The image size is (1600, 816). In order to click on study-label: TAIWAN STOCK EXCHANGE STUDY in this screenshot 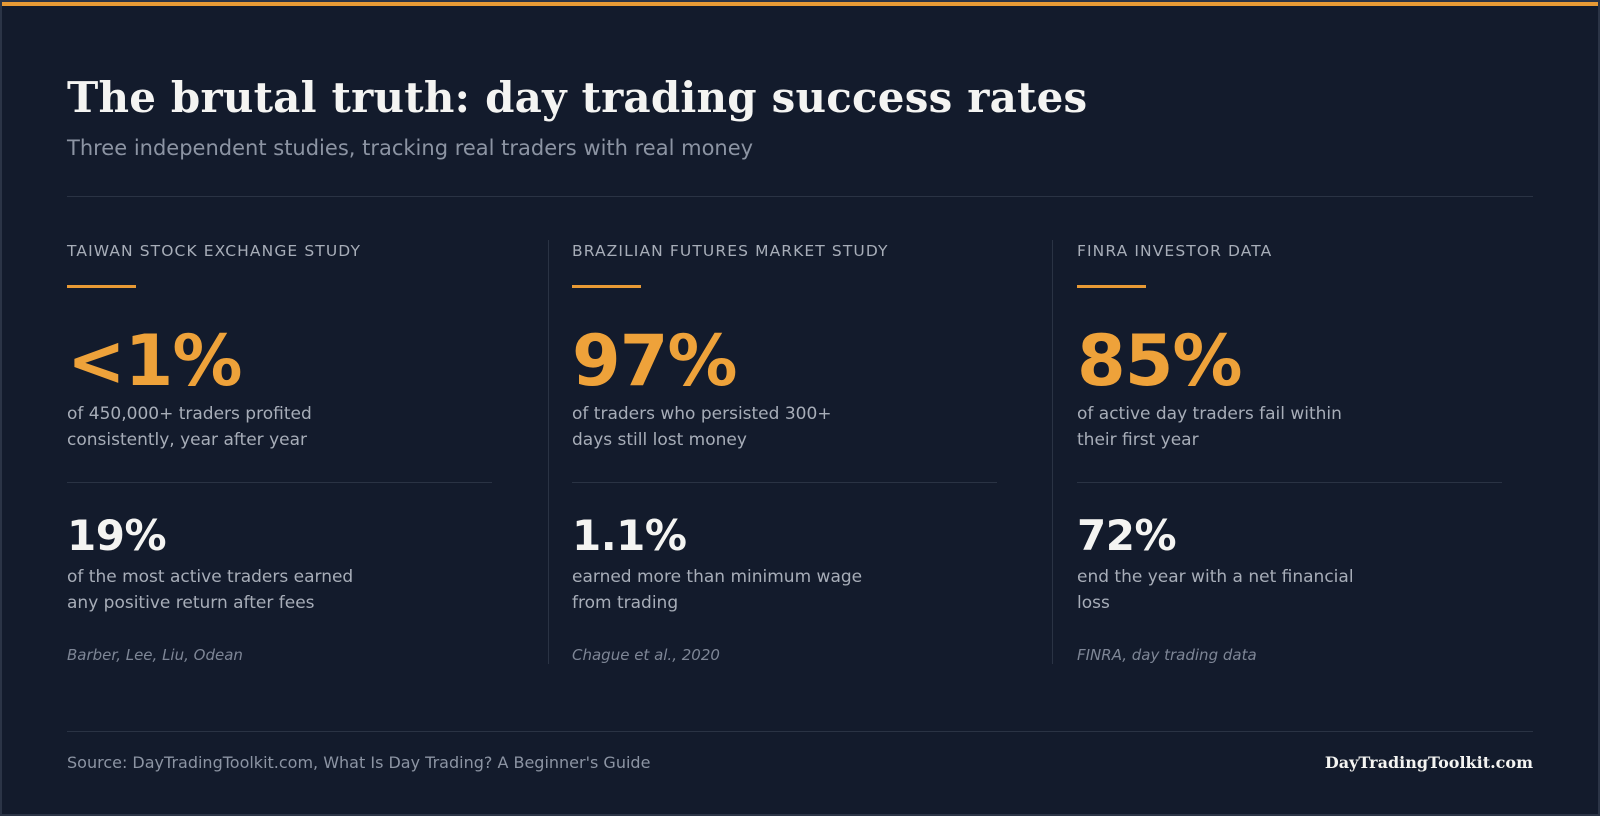, I will do `click(214, 251)`.